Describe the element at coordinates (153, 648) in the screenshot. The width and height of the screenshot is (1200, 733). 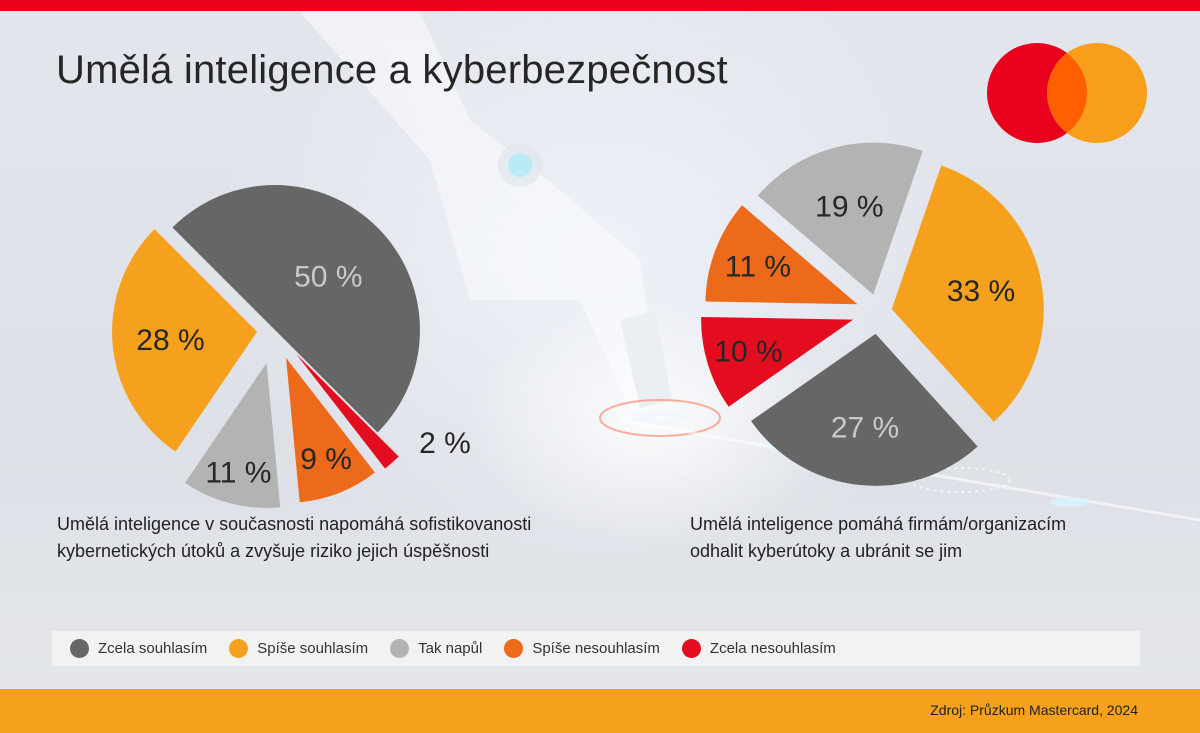
I see `legend-label: Zcela souhlasím` at that location.